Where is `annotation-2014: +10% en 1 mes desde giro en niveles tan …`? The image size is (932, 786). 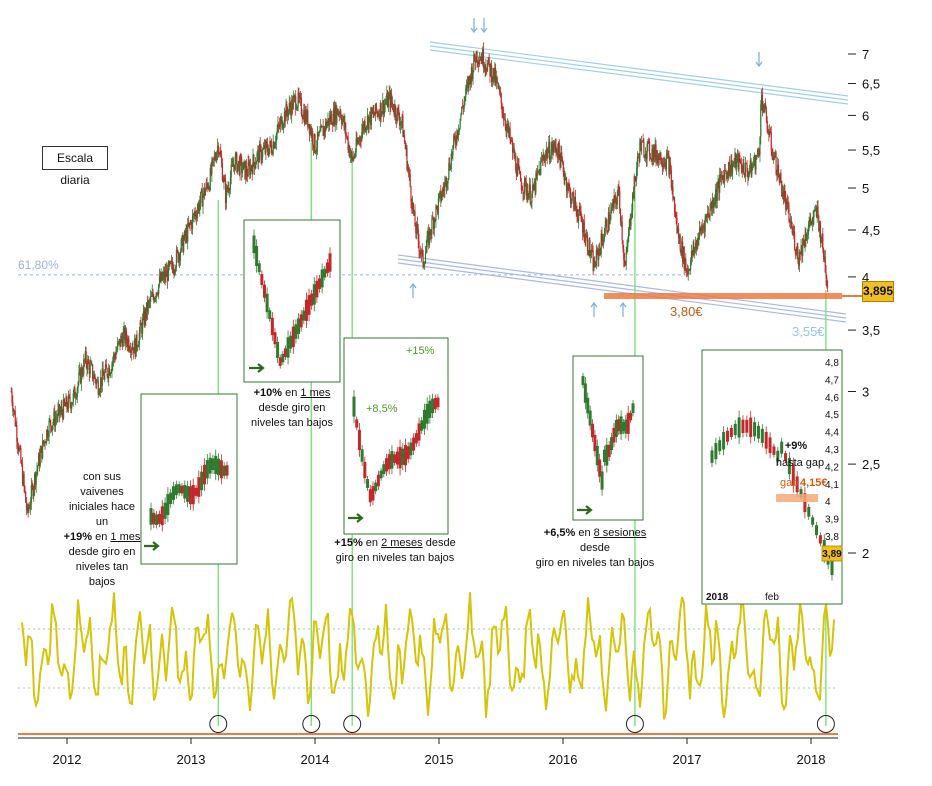
annotation-2014: +10% en 1 mes desde giro en niveles tan … is located at coordinates (292, 408).